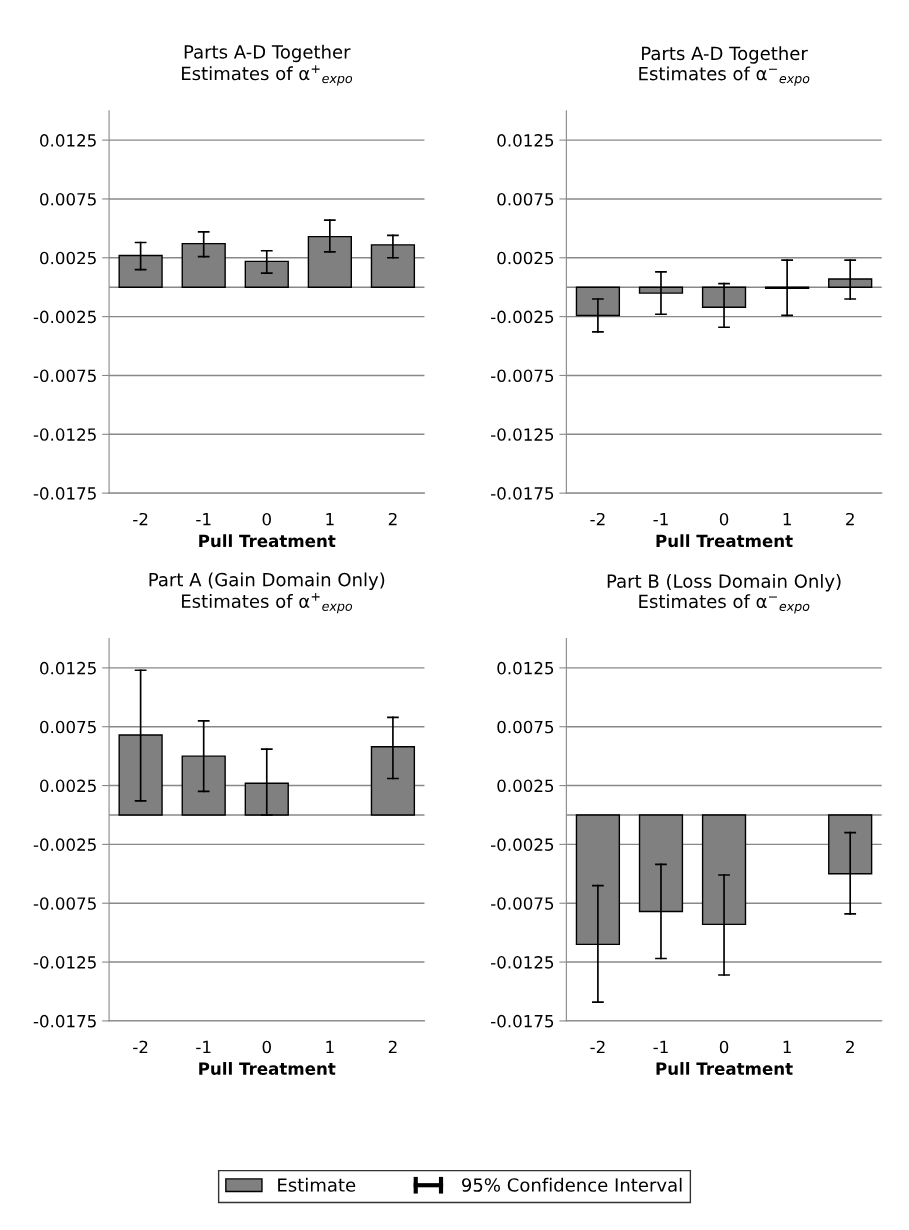 Image resolution: width=909 pixels, height=1230 pixels. I want to click on chart-title: Parts A-D Together Estimates of α$^{+}$$_{expo}$, so click(267, 65).